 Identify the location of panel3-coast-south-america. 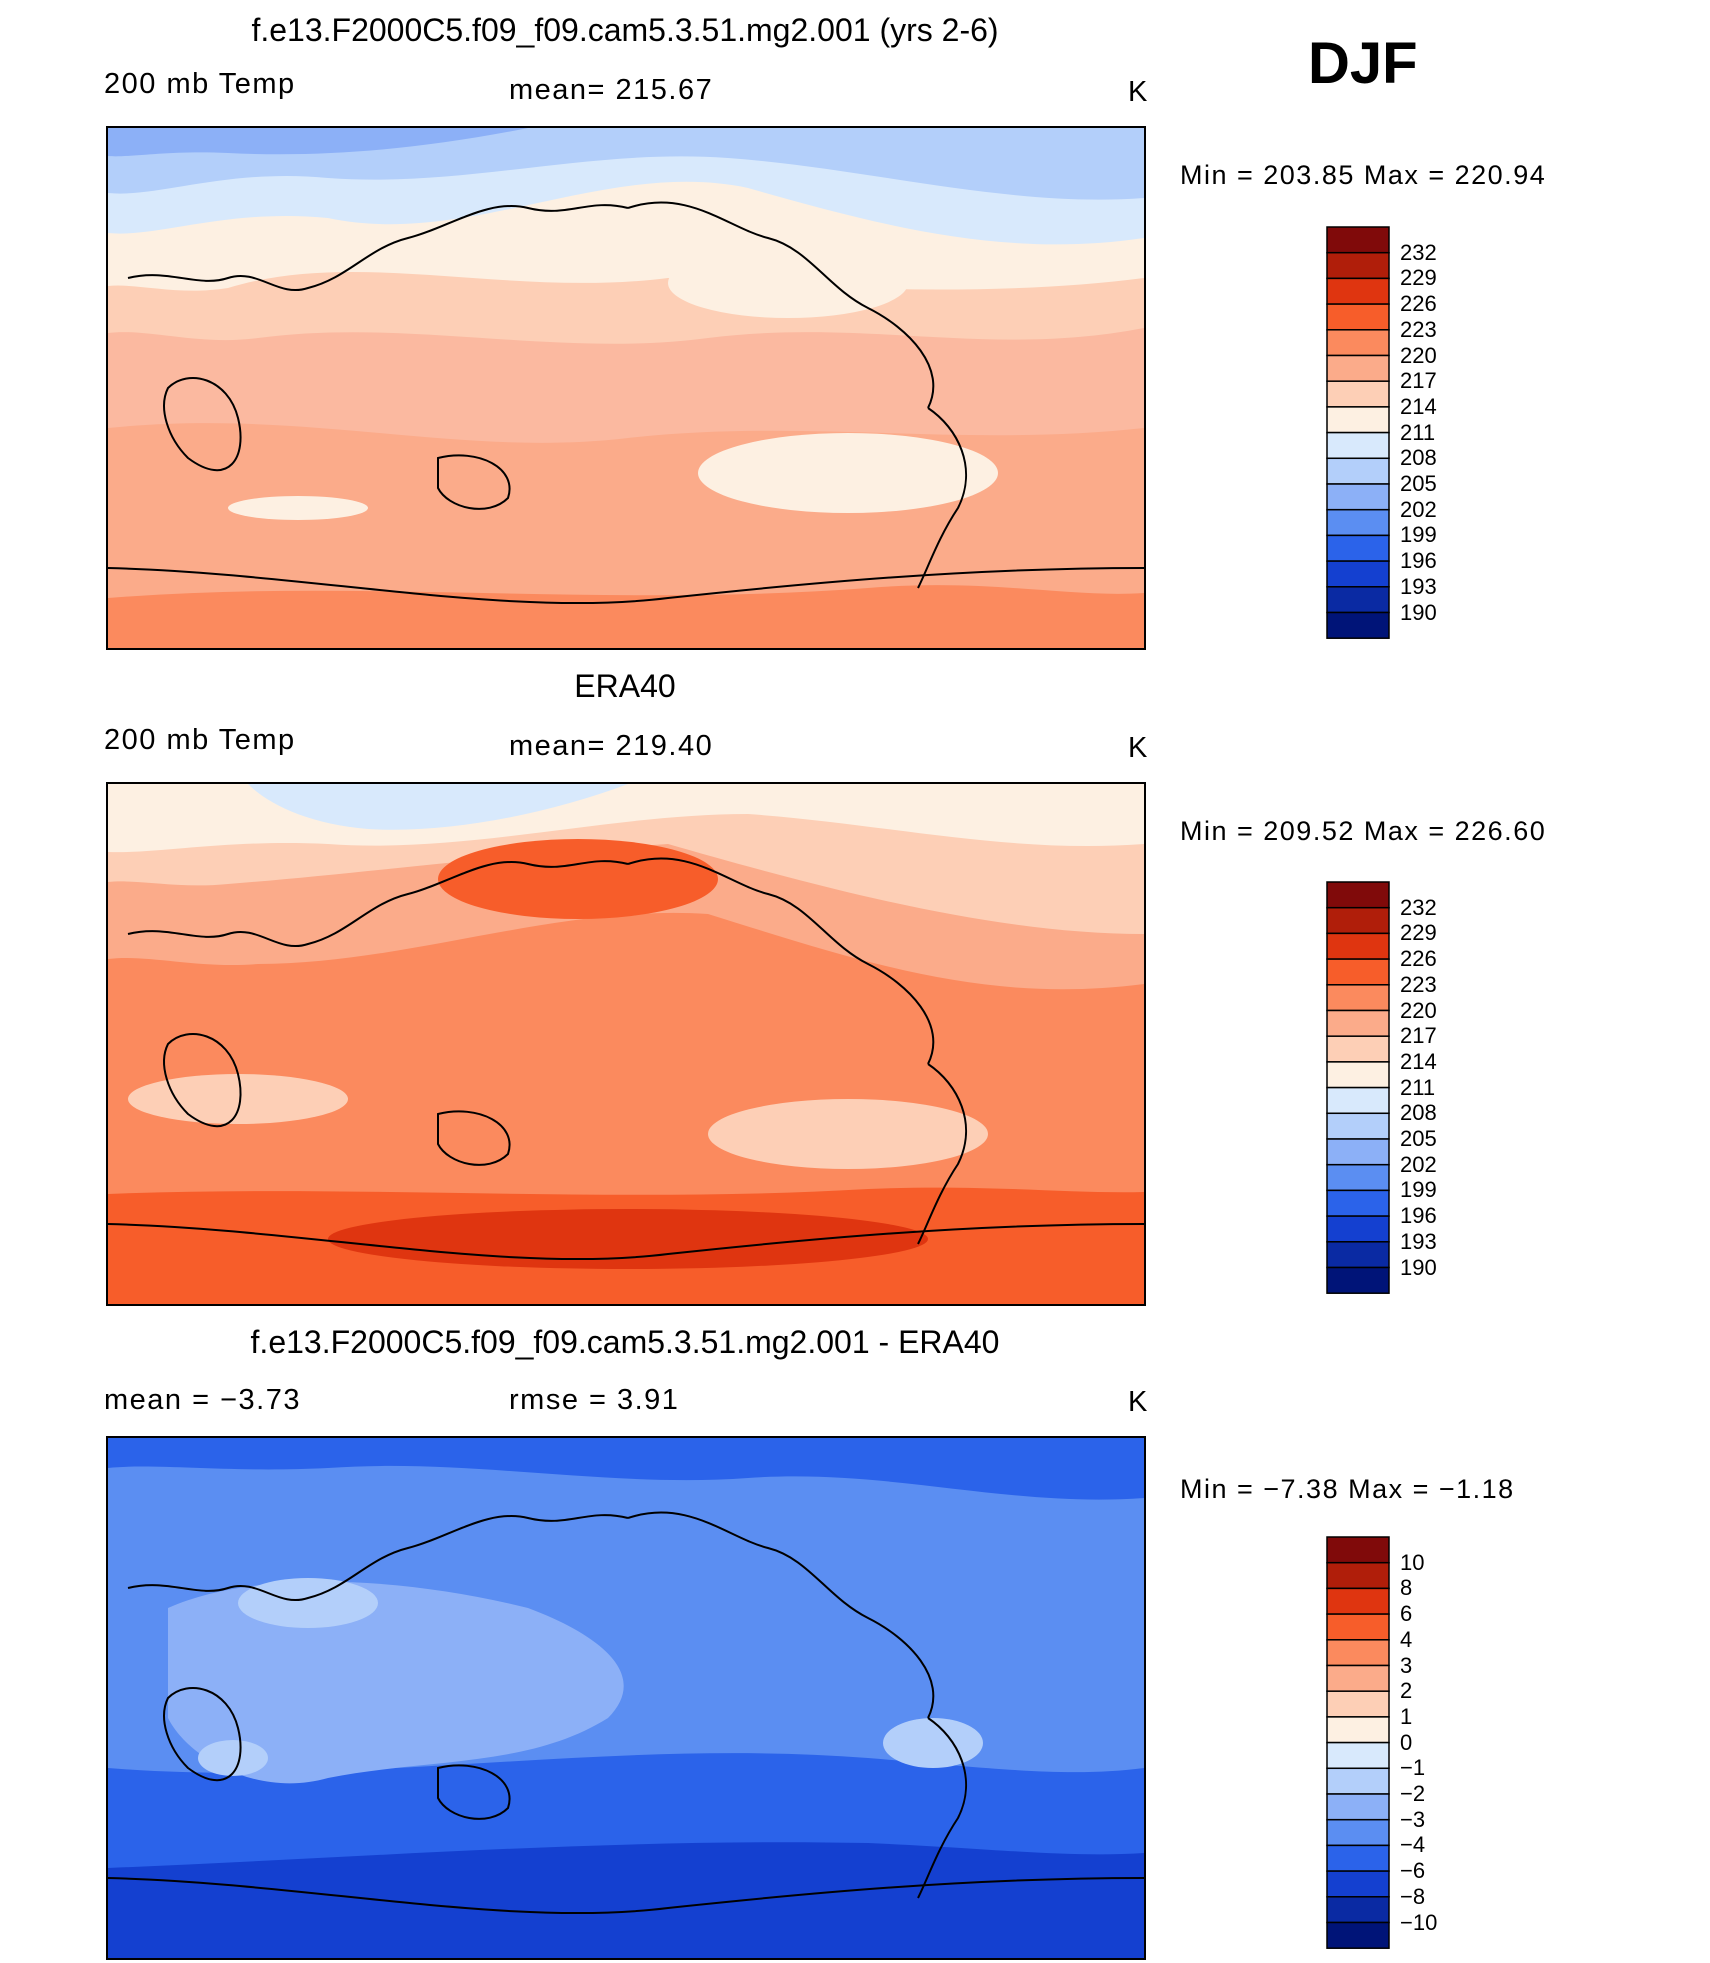
(942, 1808).